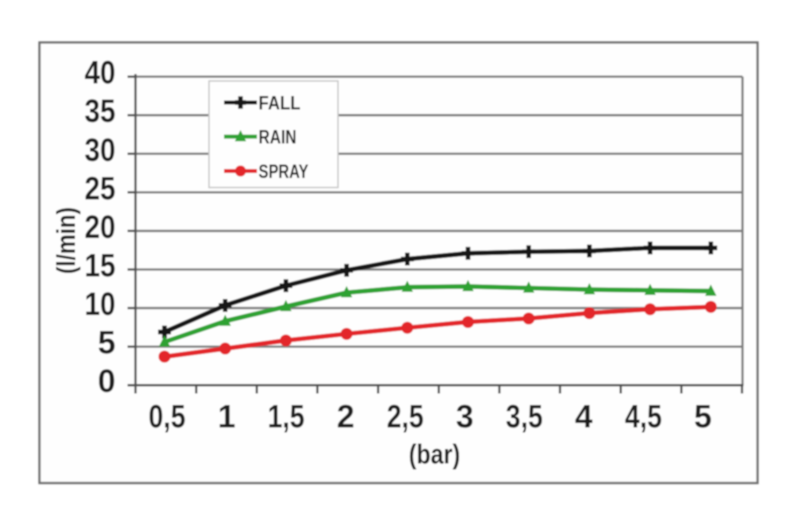 This screenshot has height=523, width=800. Describe the element at coordinates (643, 417) in the screenshot. I see `svg-text: 4,5` at that location.